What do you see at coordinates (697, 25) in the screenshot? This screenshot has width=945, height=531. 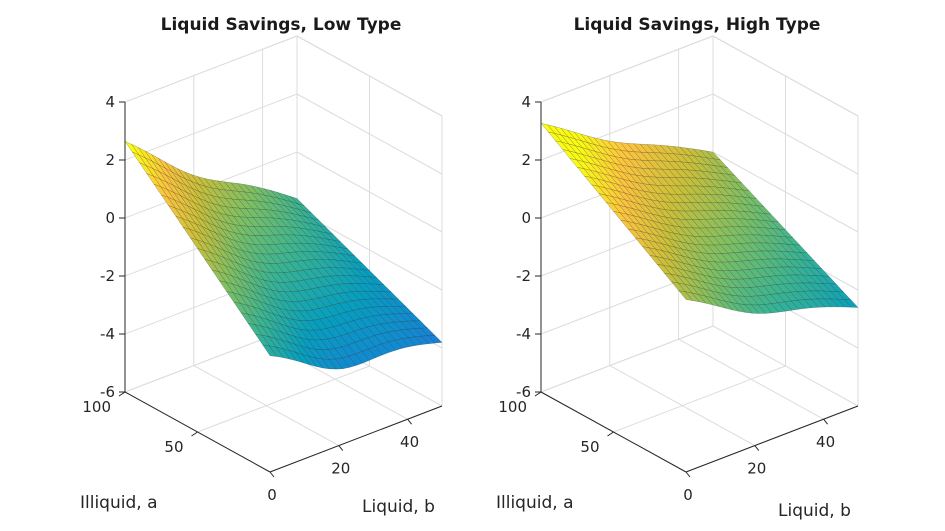 I see `chart-title: Liquid Savings, High Type` at bounding box center [697, 25].